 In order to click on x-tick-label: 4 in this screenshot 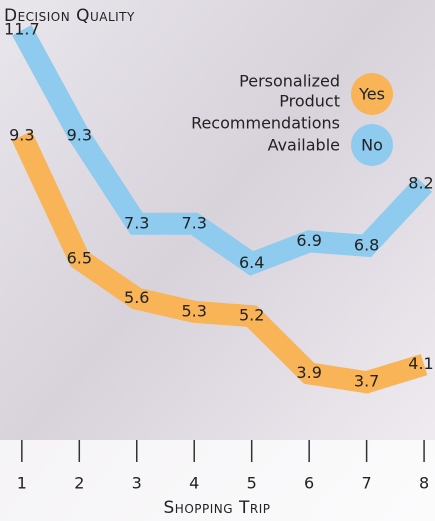, I will do `click(194, 483)`.